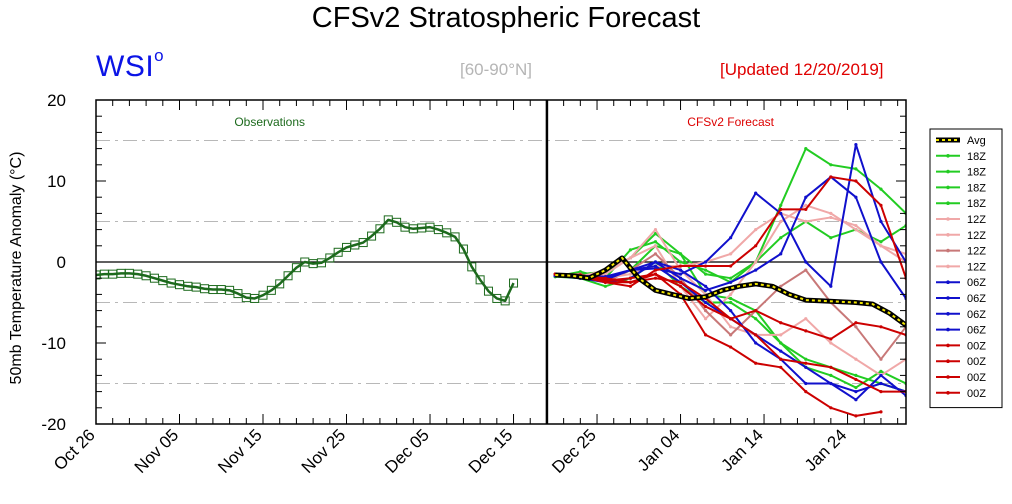  I want to click on brand-logo: WSIo, so click(130, 65).